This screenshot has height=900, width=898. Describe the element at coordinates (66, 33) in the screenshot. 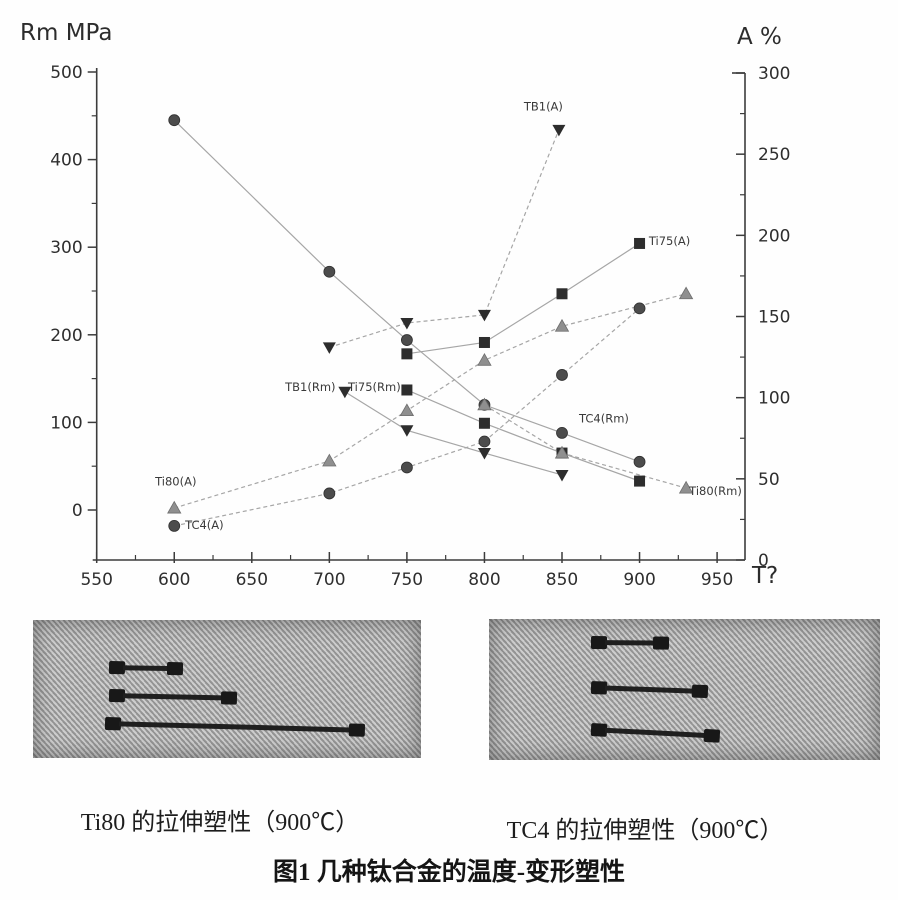

I see `left-axis-title: Rm MPa` at that location.